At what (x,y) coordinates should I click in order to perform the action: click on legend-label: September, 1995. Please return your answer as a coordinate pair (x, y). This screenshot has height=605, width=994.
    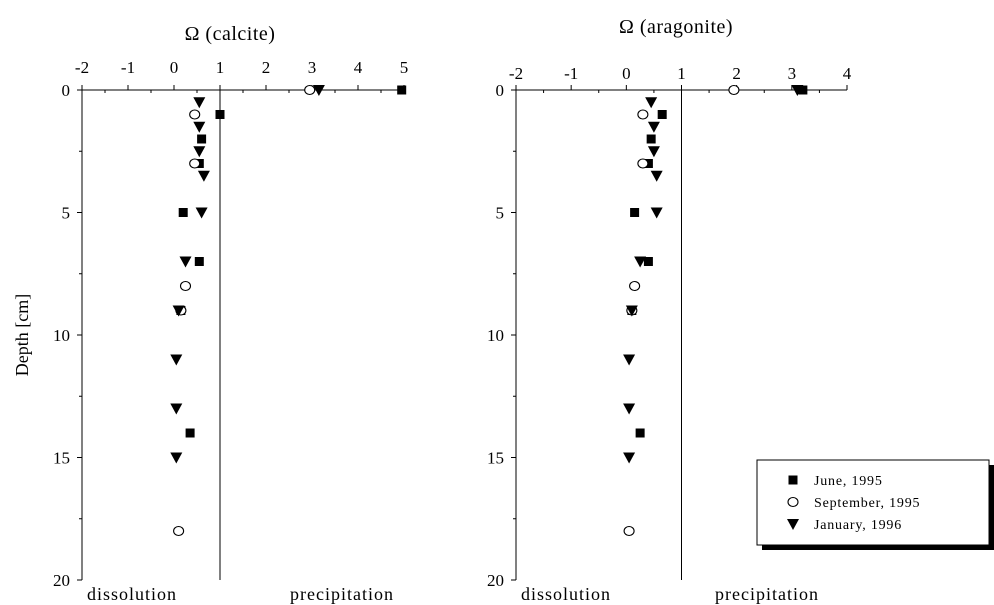
    Looking at the image, I should click on (867, 503).